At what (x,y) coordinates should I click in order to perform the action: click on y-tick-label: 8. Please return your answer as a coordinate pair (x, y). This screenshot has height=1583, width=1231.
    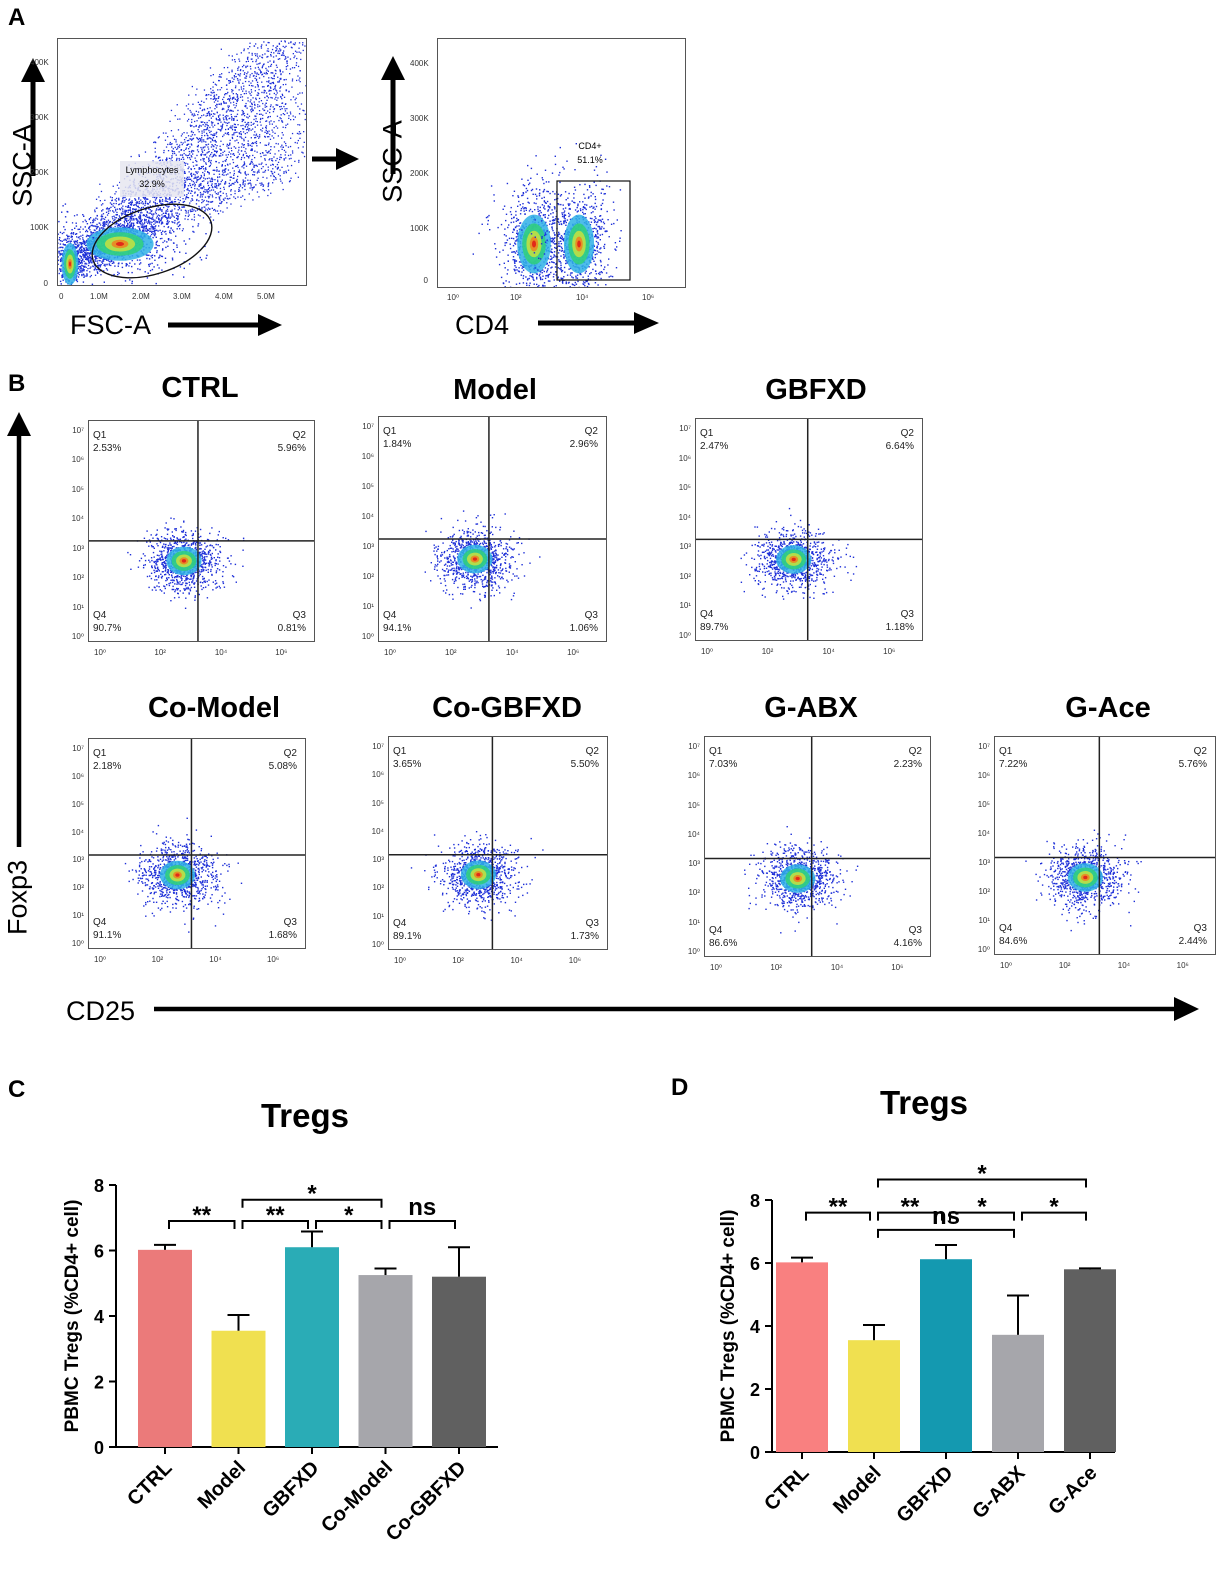
    Looking at the image, I should click on (755, 1201).